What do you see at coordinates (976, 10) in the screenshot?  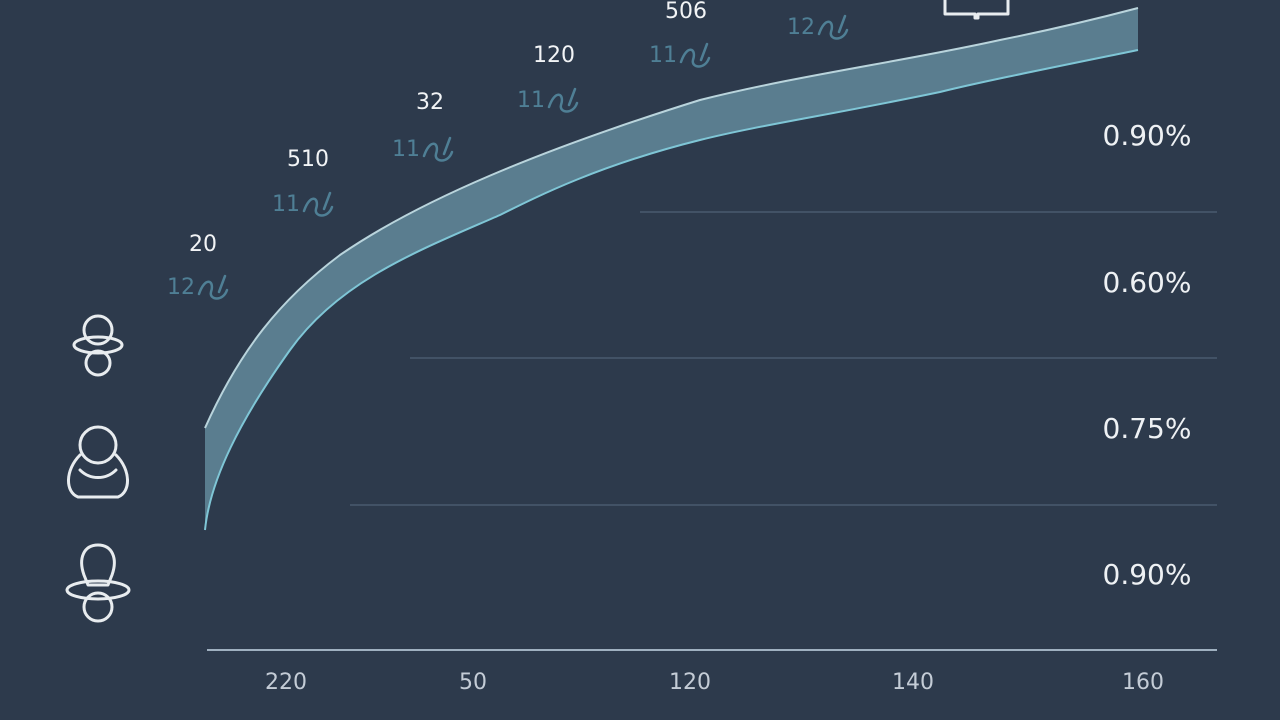 I see `book-icon` at bounding box center [976, 10].